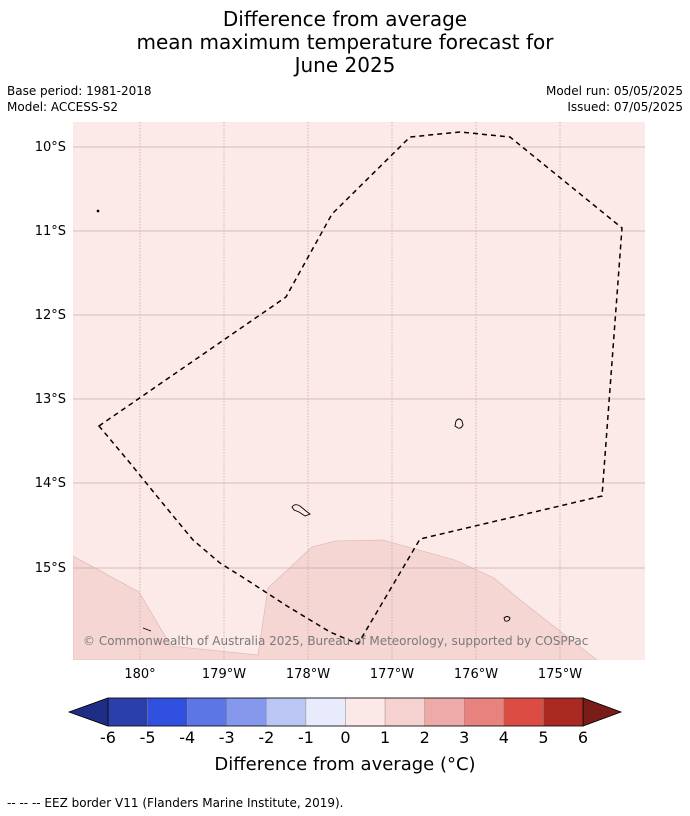 This screenshot has height=816, width=690. Describe the element at coordinates (602, 712) in the screenshot. I see `colorbar-high-extend` at that location.